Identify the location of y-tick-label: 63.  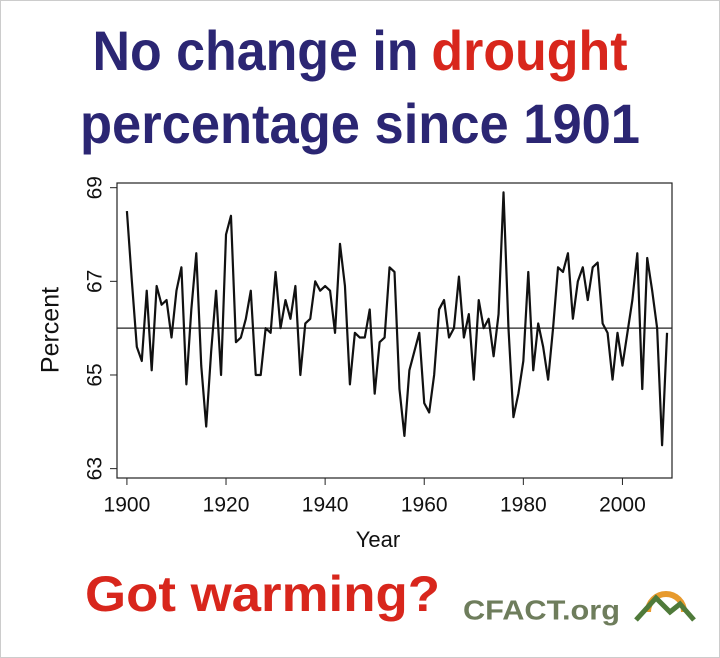
(95, 468).